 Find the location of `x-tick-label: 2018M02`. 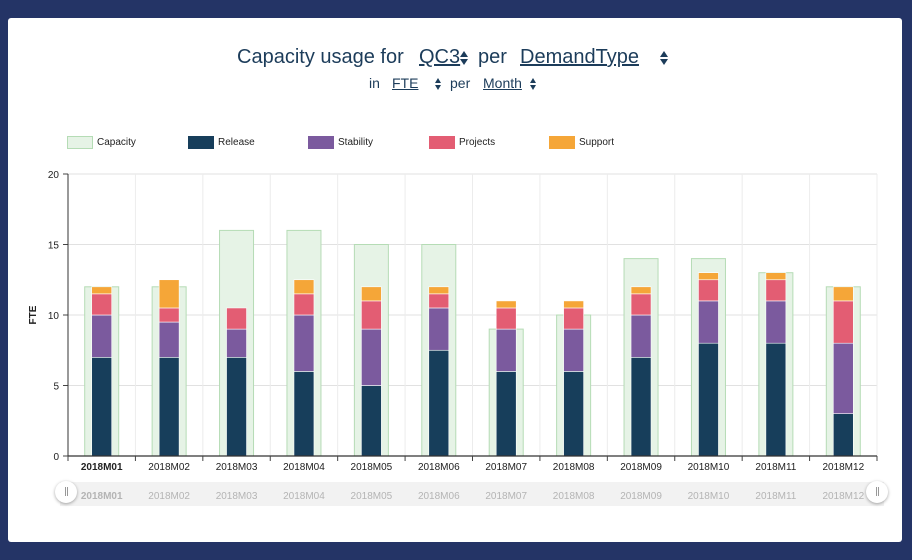

x-tick-label: 2018M02 is located at coordinates (169, 467).